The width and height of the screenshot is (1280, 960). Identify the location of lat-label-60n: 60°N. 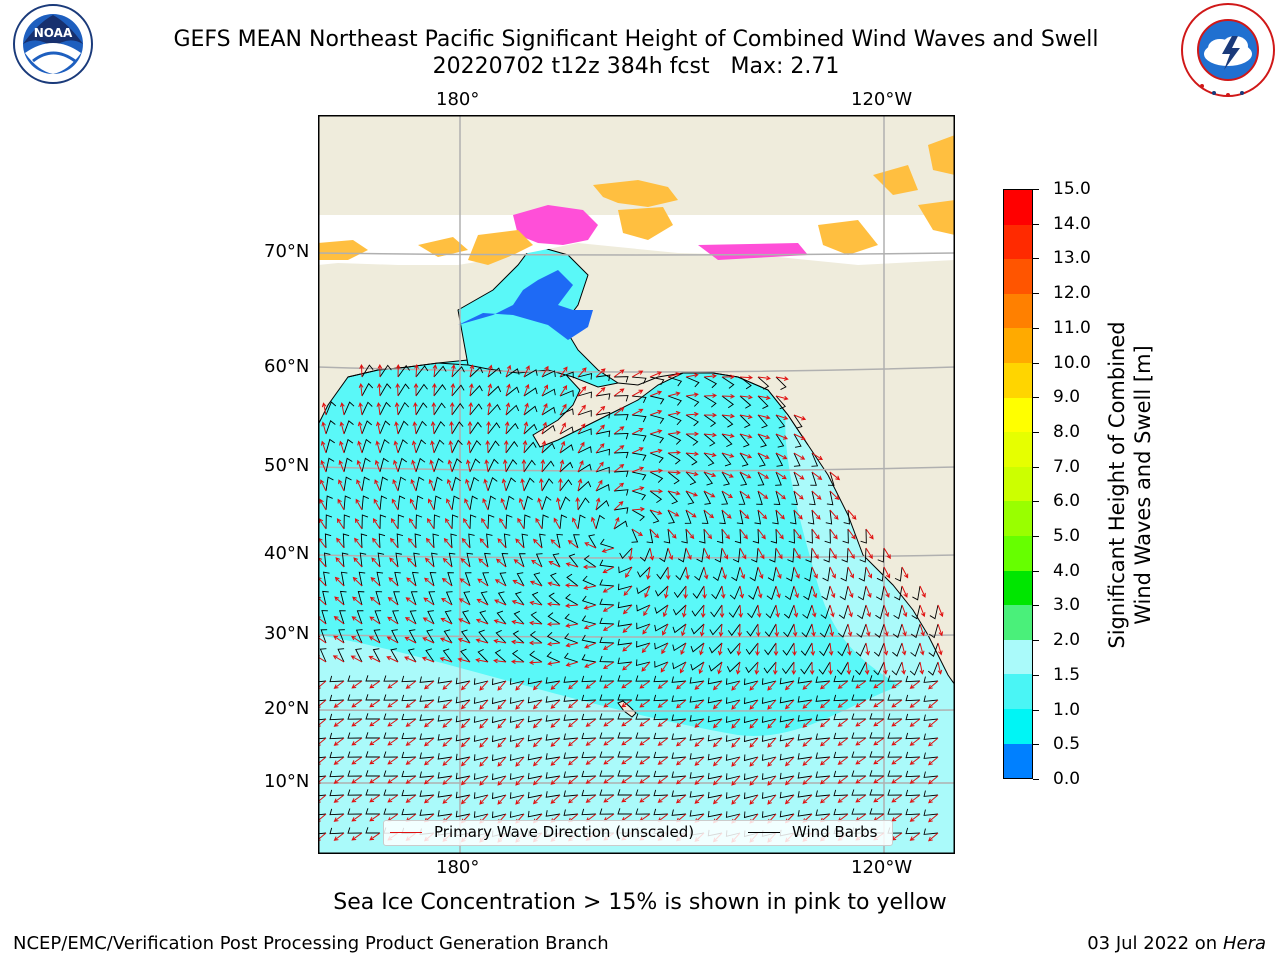
(287, 366).